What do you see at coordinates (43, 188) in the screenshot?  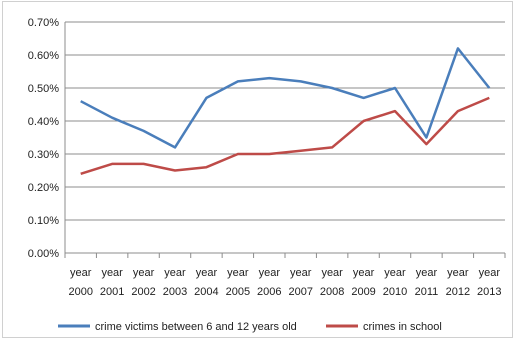 I see `y-tick-label: 0.20%` at bounding box center [43, 188].